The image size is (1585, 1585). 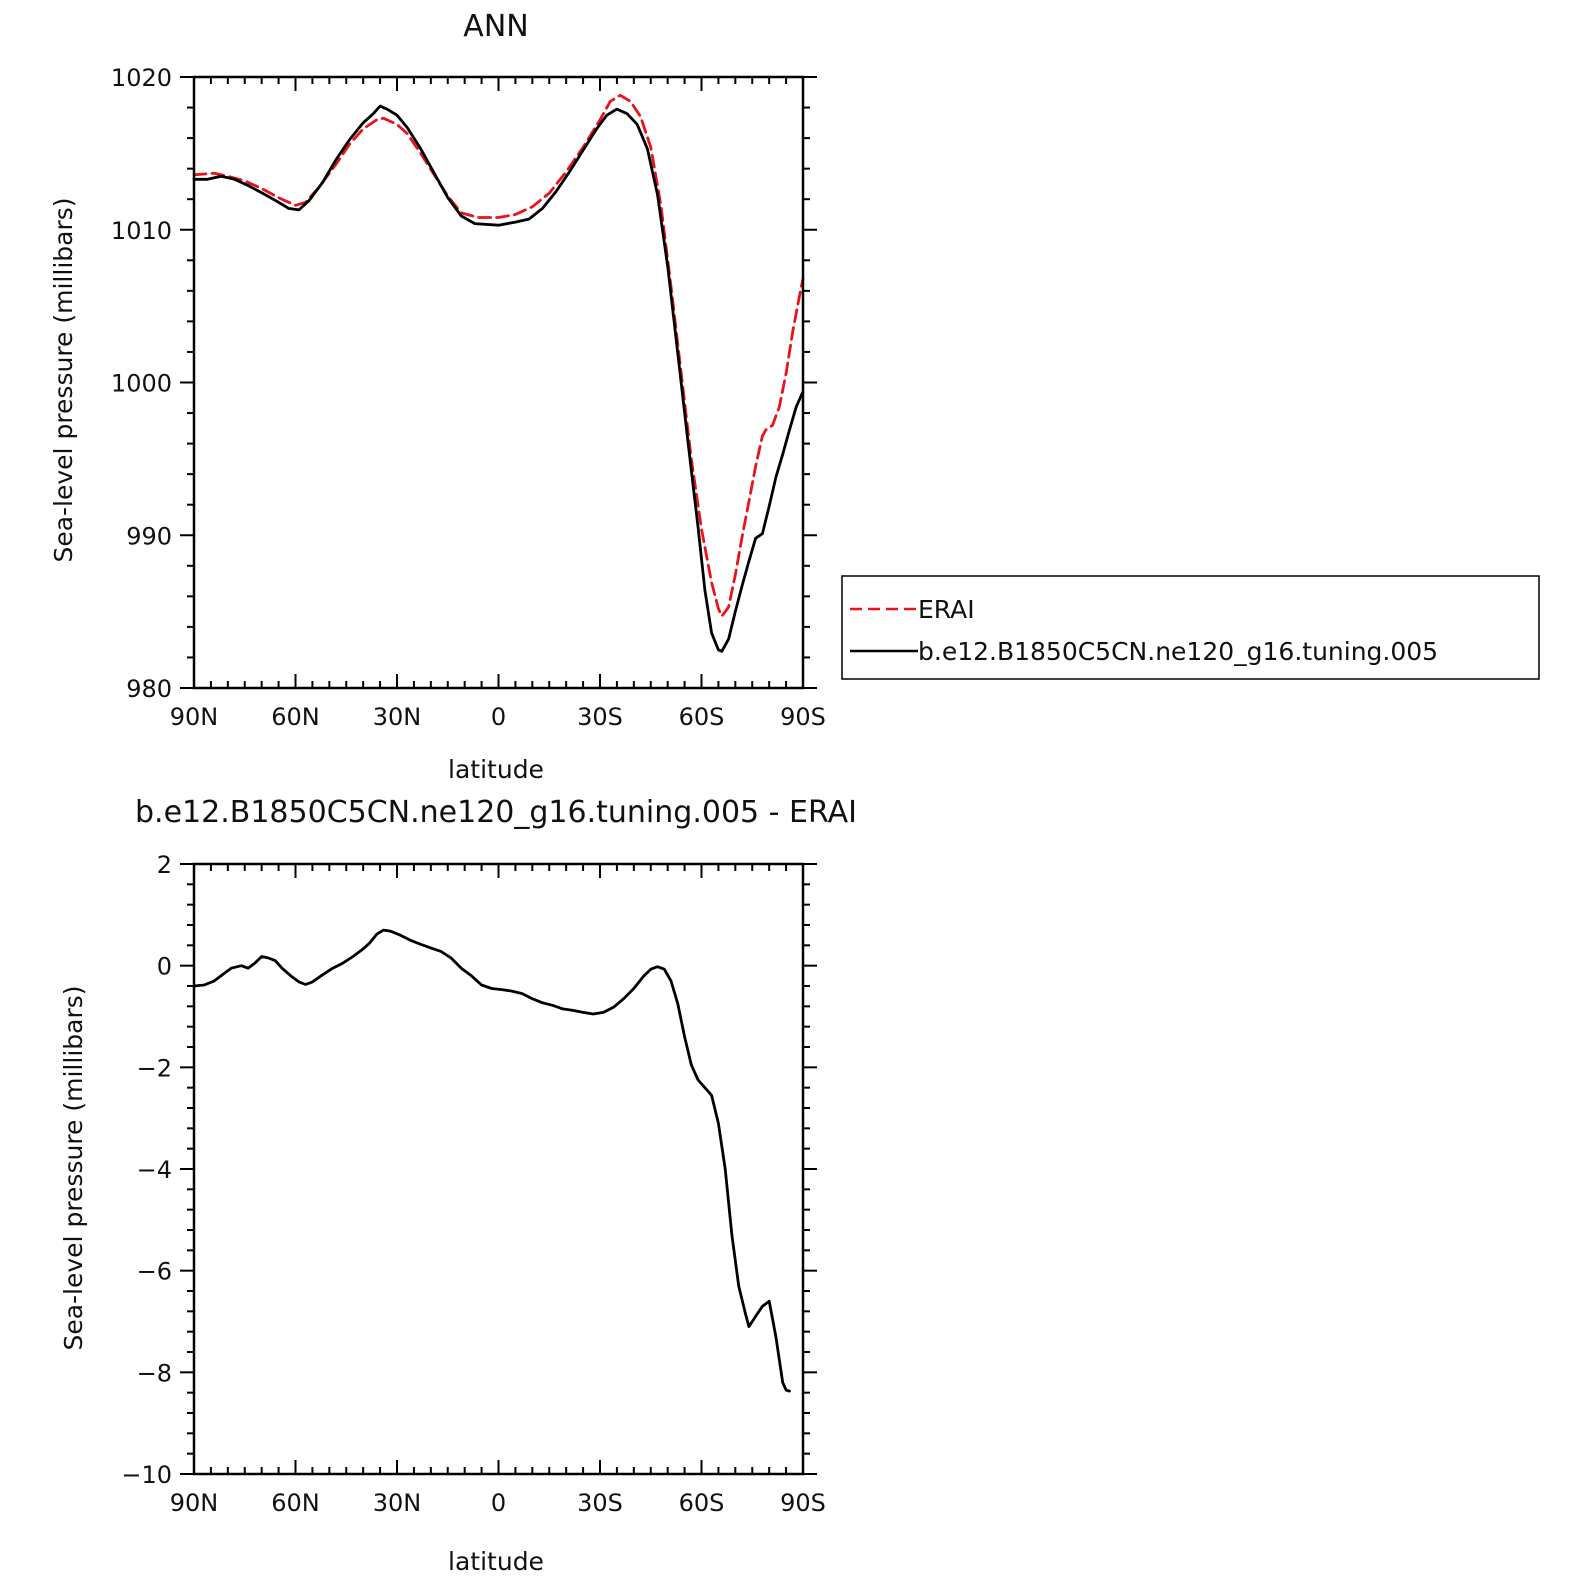 What do you see at coordinates (496, 1561) in the screenshot?
I see `bottom-panel-x-axis-label: latitude` at bounding box center [496, 1561].